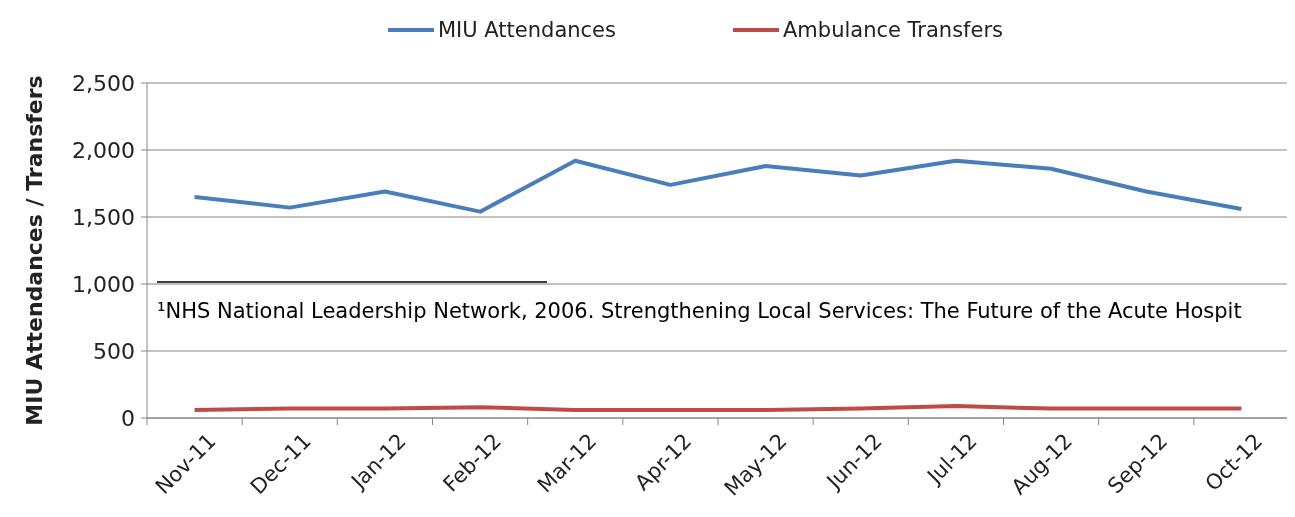 The width and height of the screenshot is (1295, 517). I want to click on legend-label: Ambulance Transfers, so click(893, 30).